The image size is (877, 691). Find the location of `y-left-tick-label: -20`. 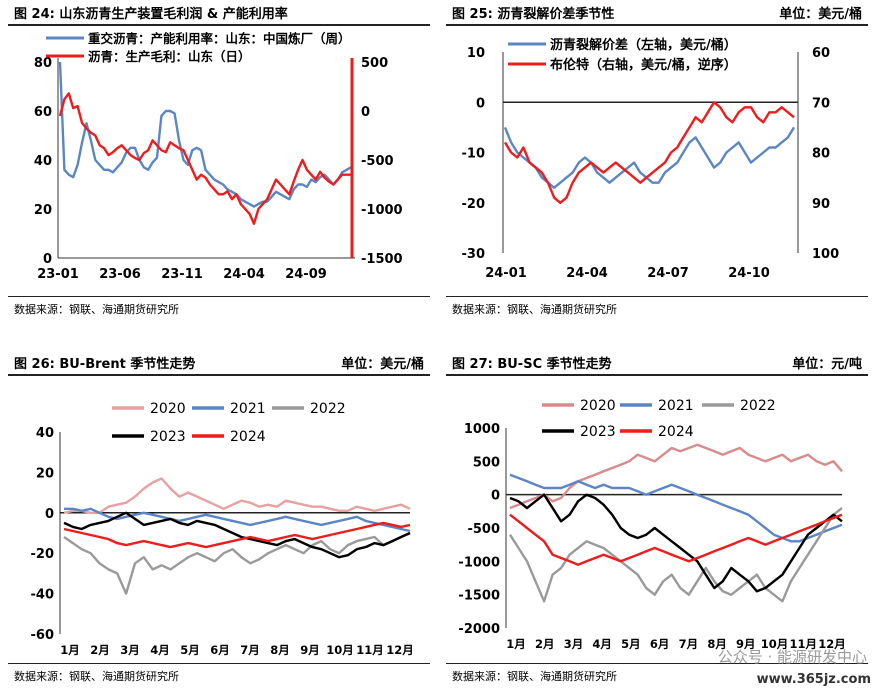

y-left-tick-label: -20 is located at coordinates (474, 204).